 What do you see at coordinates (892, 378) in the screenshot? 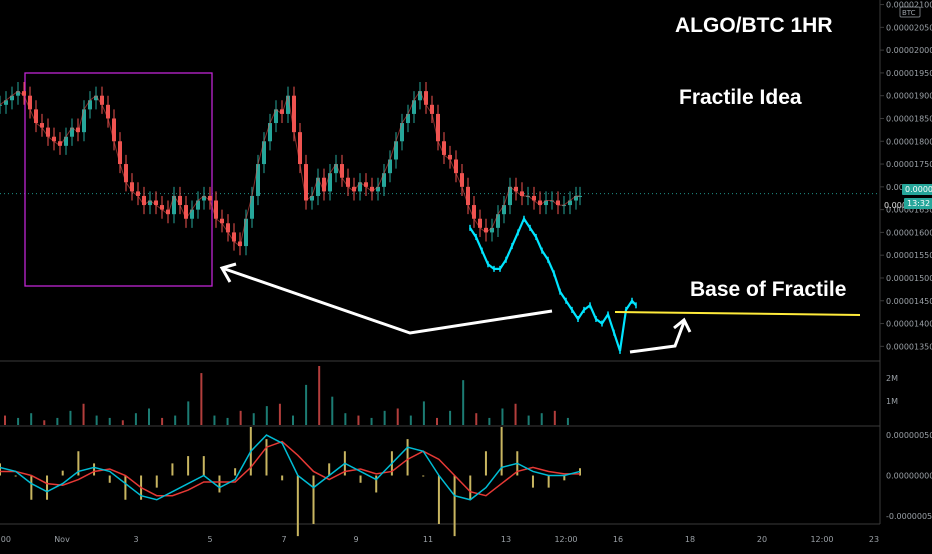
I see `volume-tick-label: 2M` at bounding box center [892, 378].